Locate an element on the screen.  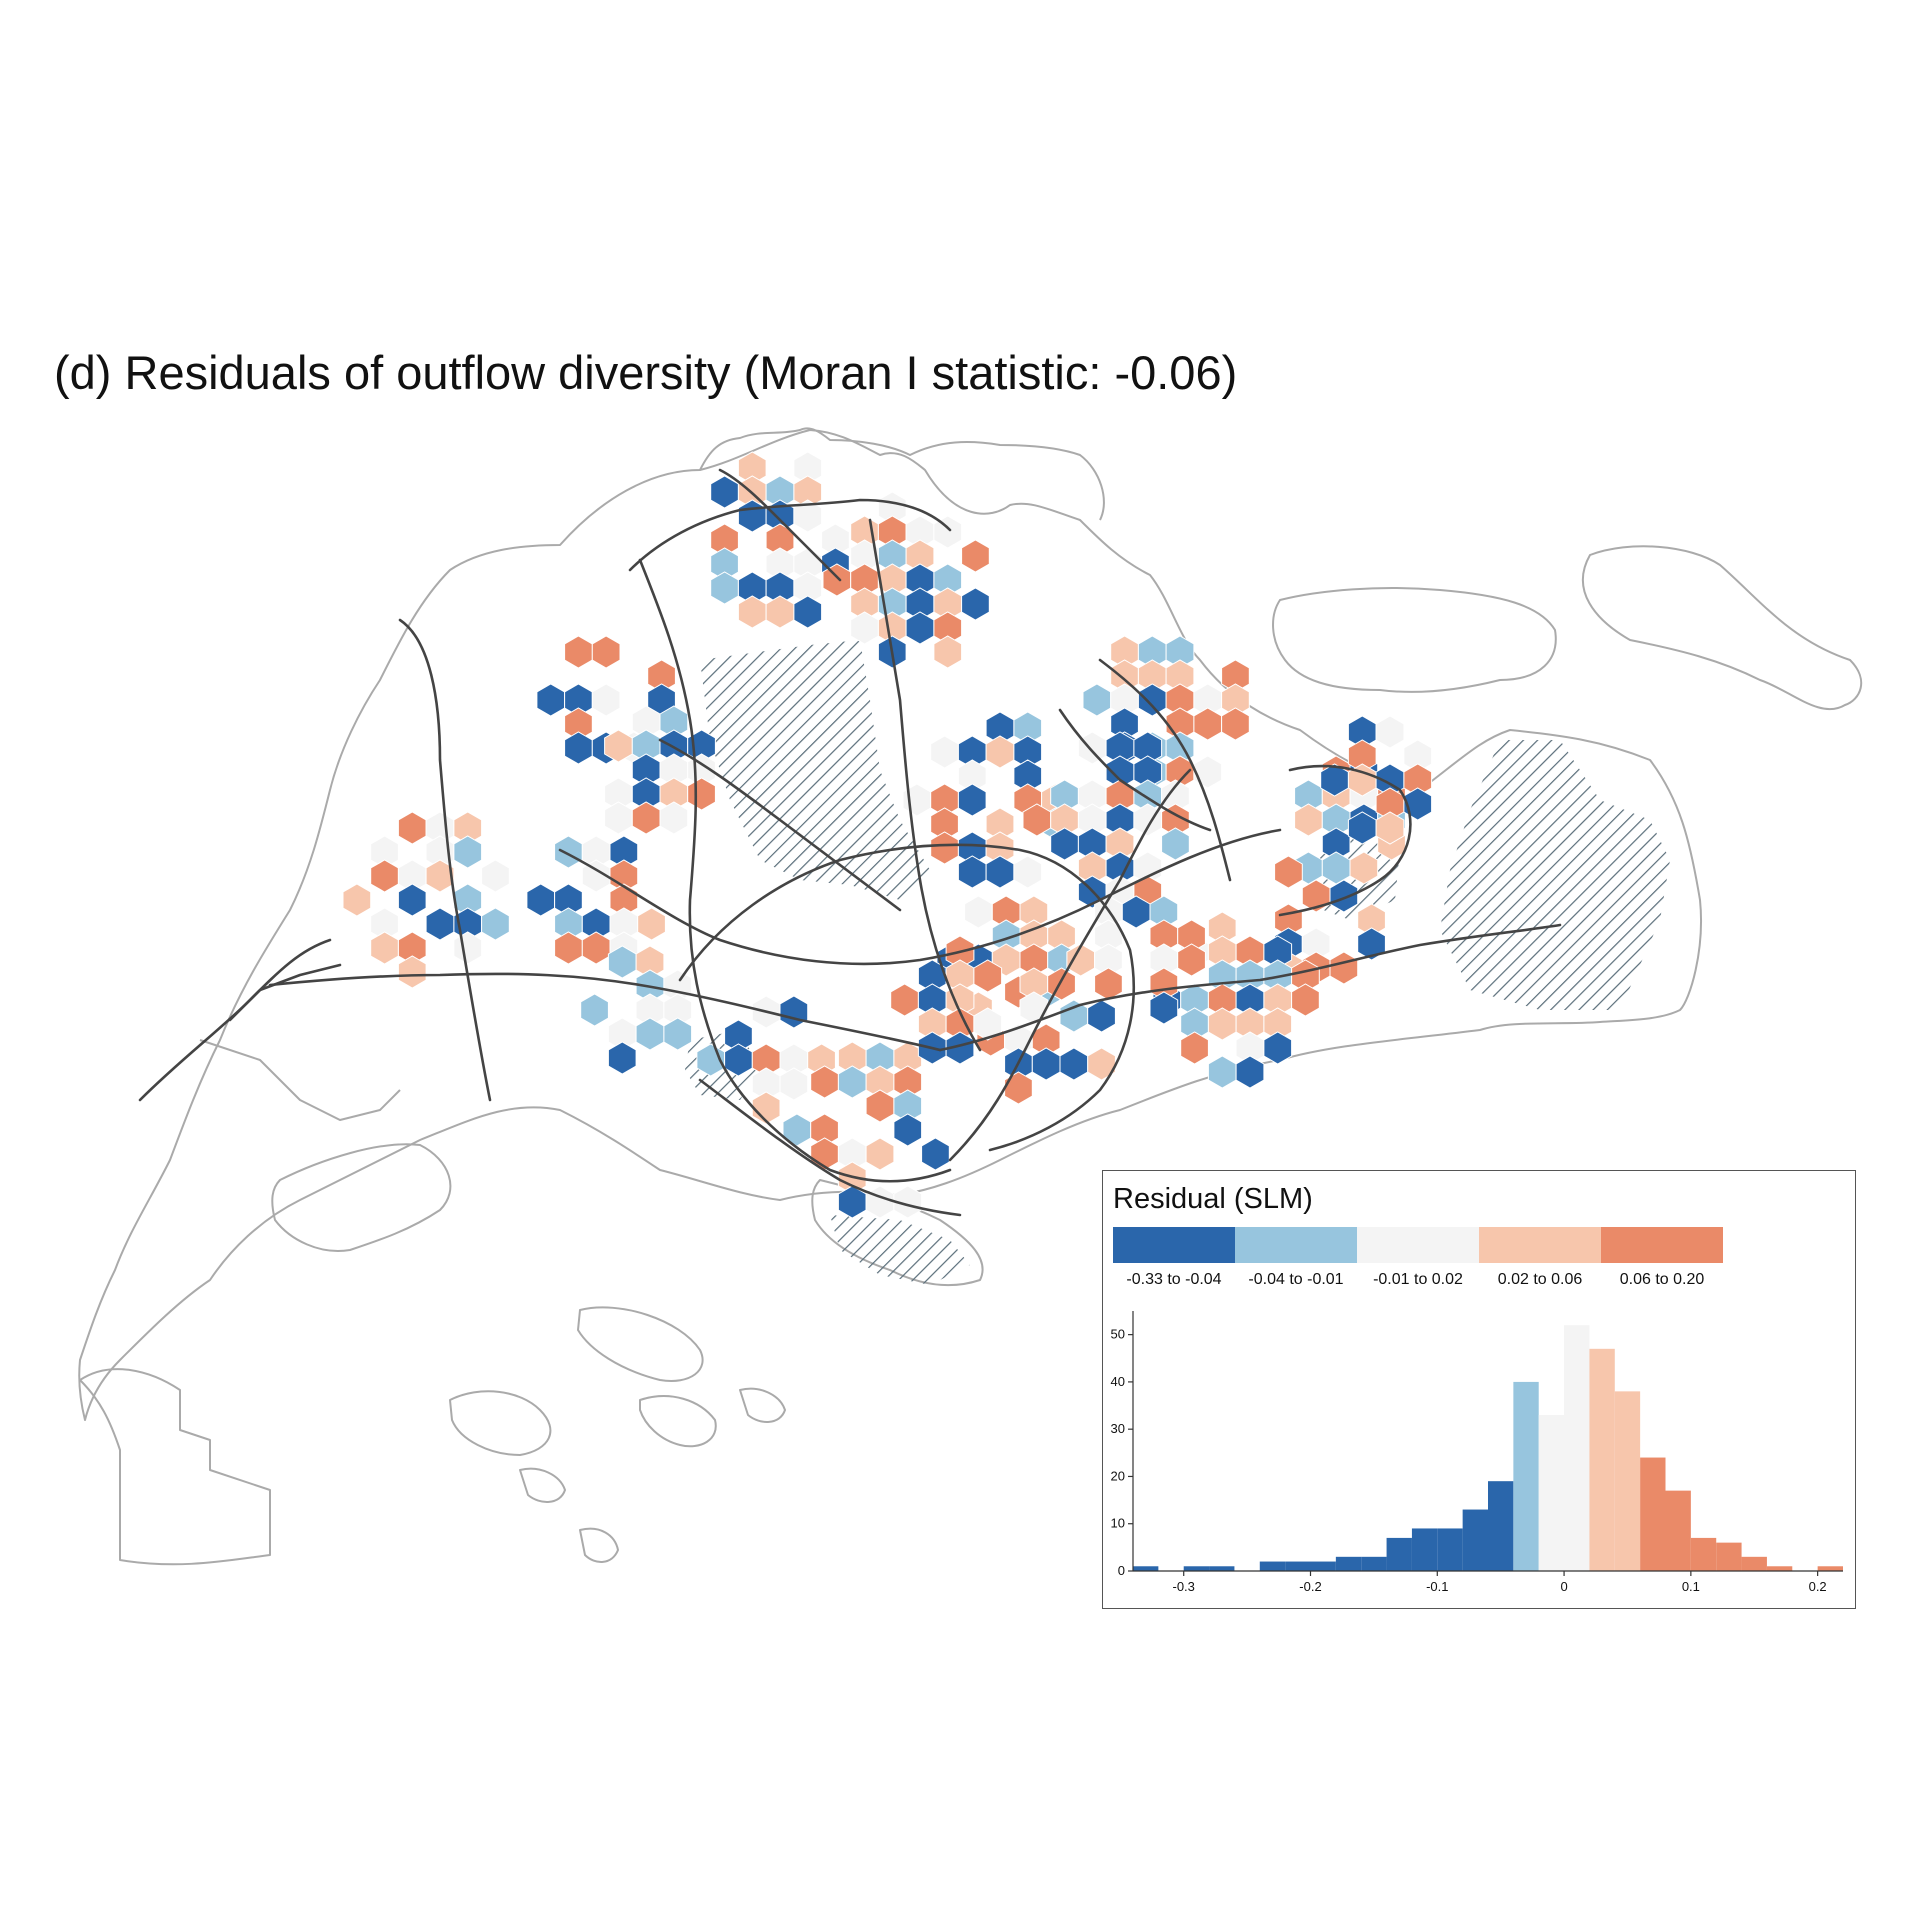
legend-label-3: -0.01 to 0.02 is located at coordinates (1418, 1279).